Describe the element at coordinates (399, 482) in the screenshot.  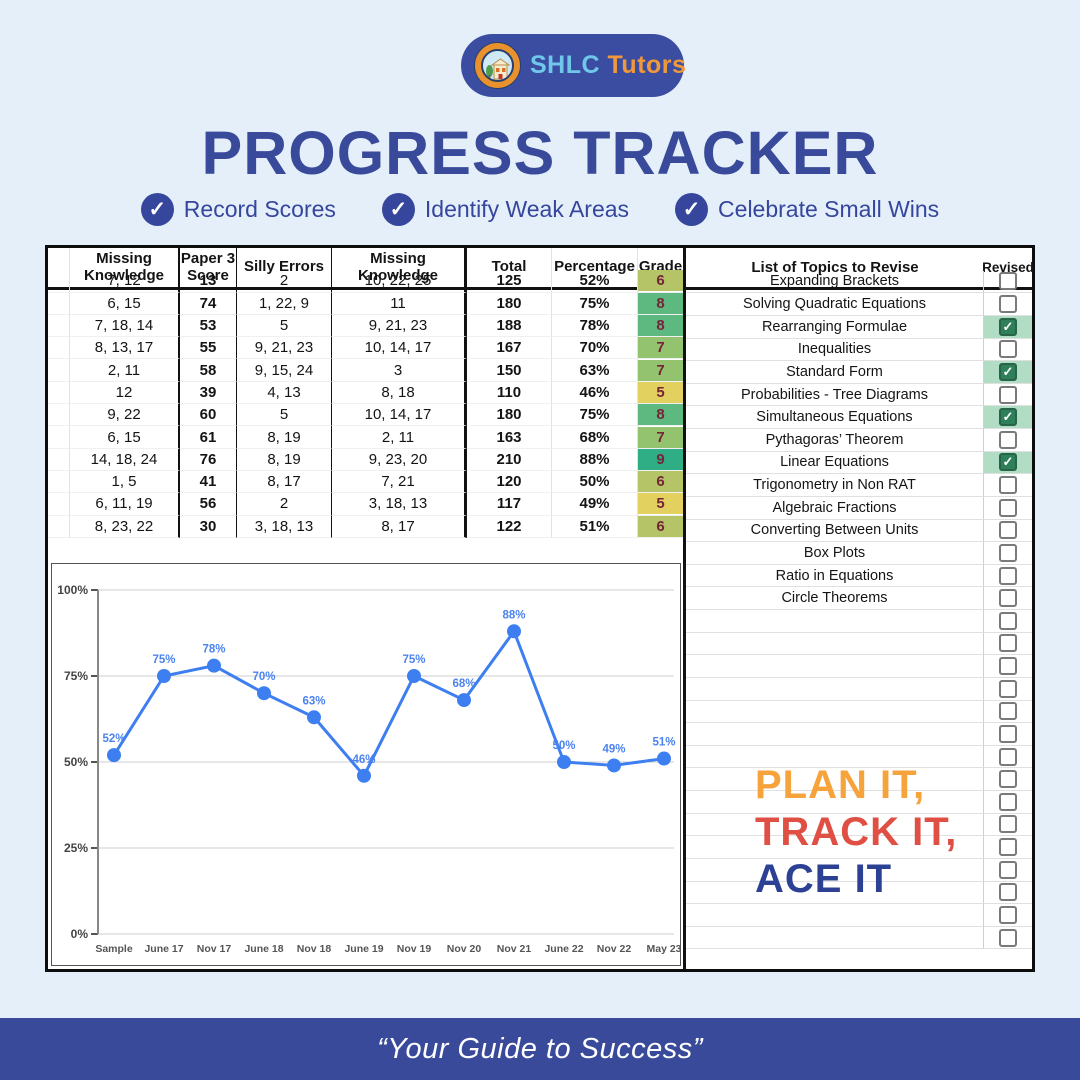
I see `score-cell: 7, 21` at that location.